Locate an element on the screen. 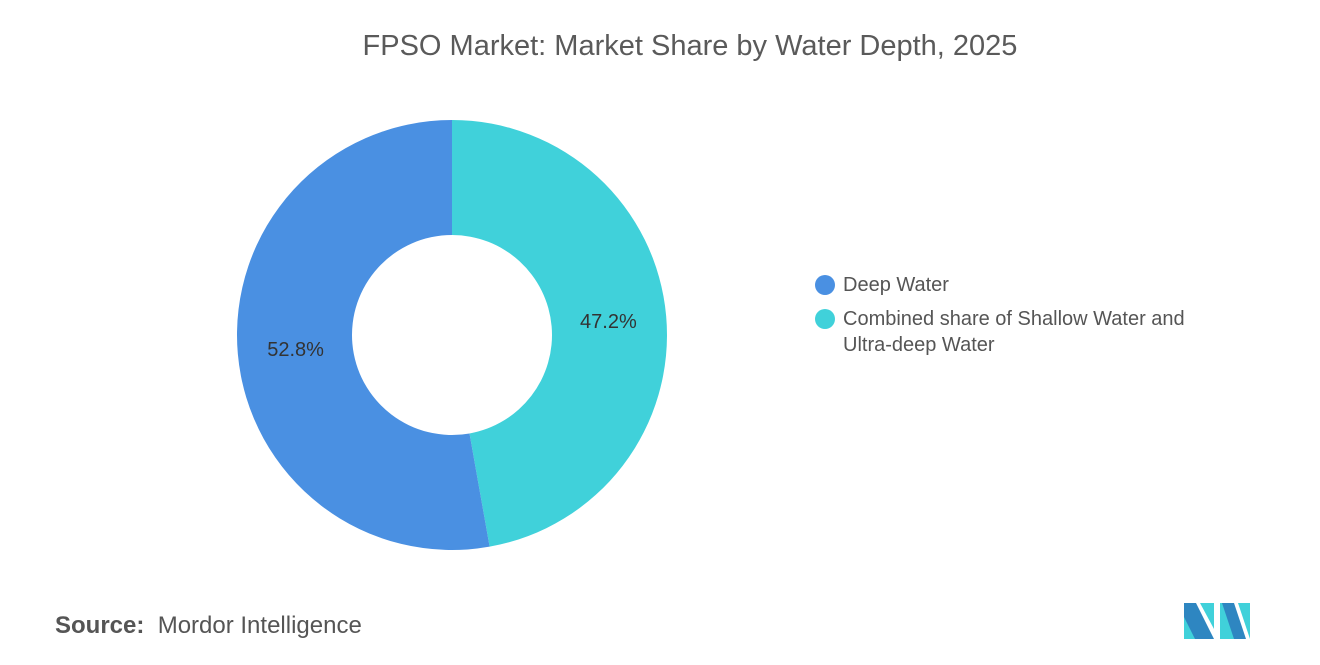  source-value: Mordor Intelligence is located at coordinates (259, 625).